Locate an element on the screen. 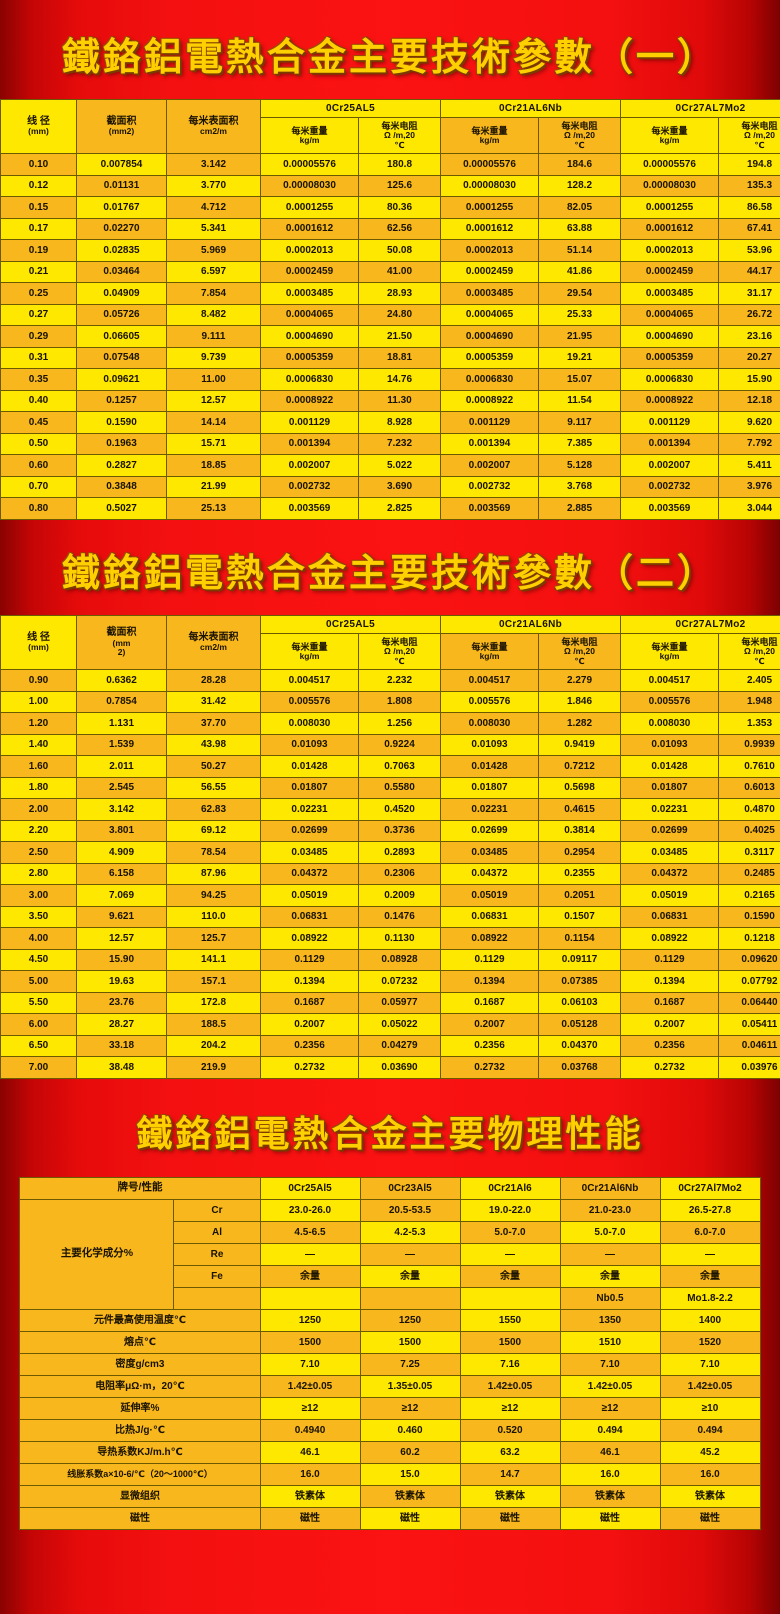 This screenshot has height=1614, width=780. cell-resistance-0cr27al7mo2: 53.96 is located at coordinates (749, 250).